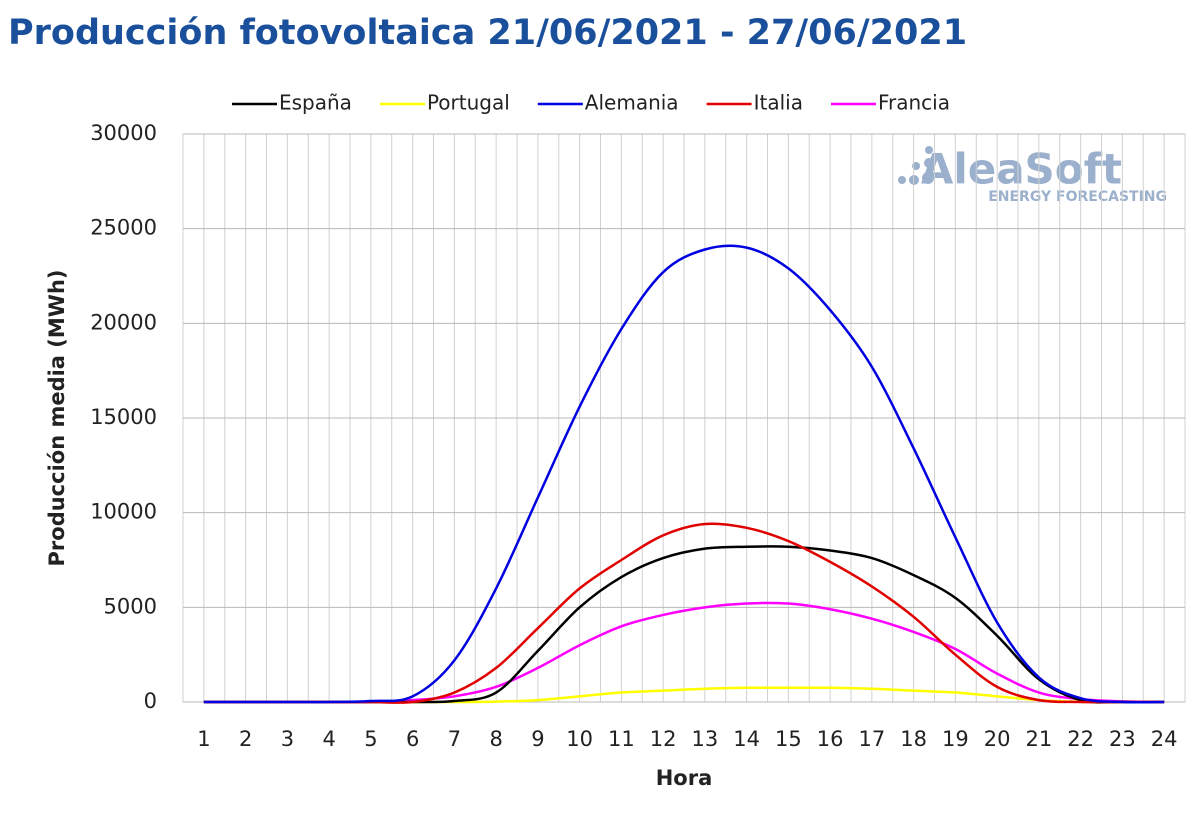  Describe the element at coordinates (150, 701) in the screenshot. I see `y-tick-label: 0` at that location.